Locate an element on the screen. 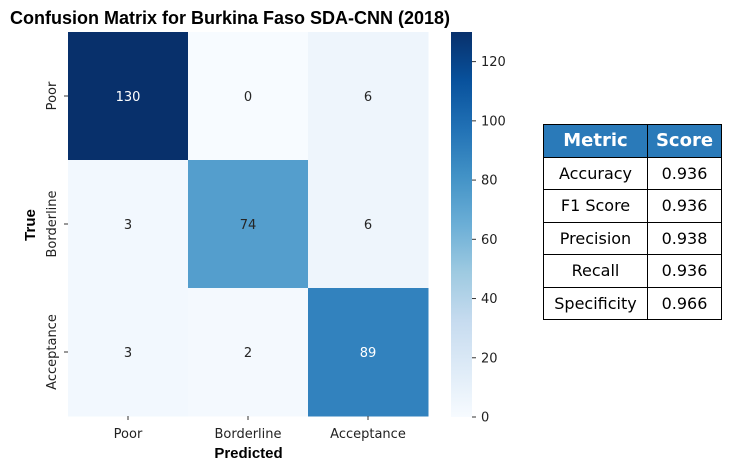 The height and width of the screenshot is (471, 730). metrics-header-row: Metric Score is located at coordinates (632, 141).